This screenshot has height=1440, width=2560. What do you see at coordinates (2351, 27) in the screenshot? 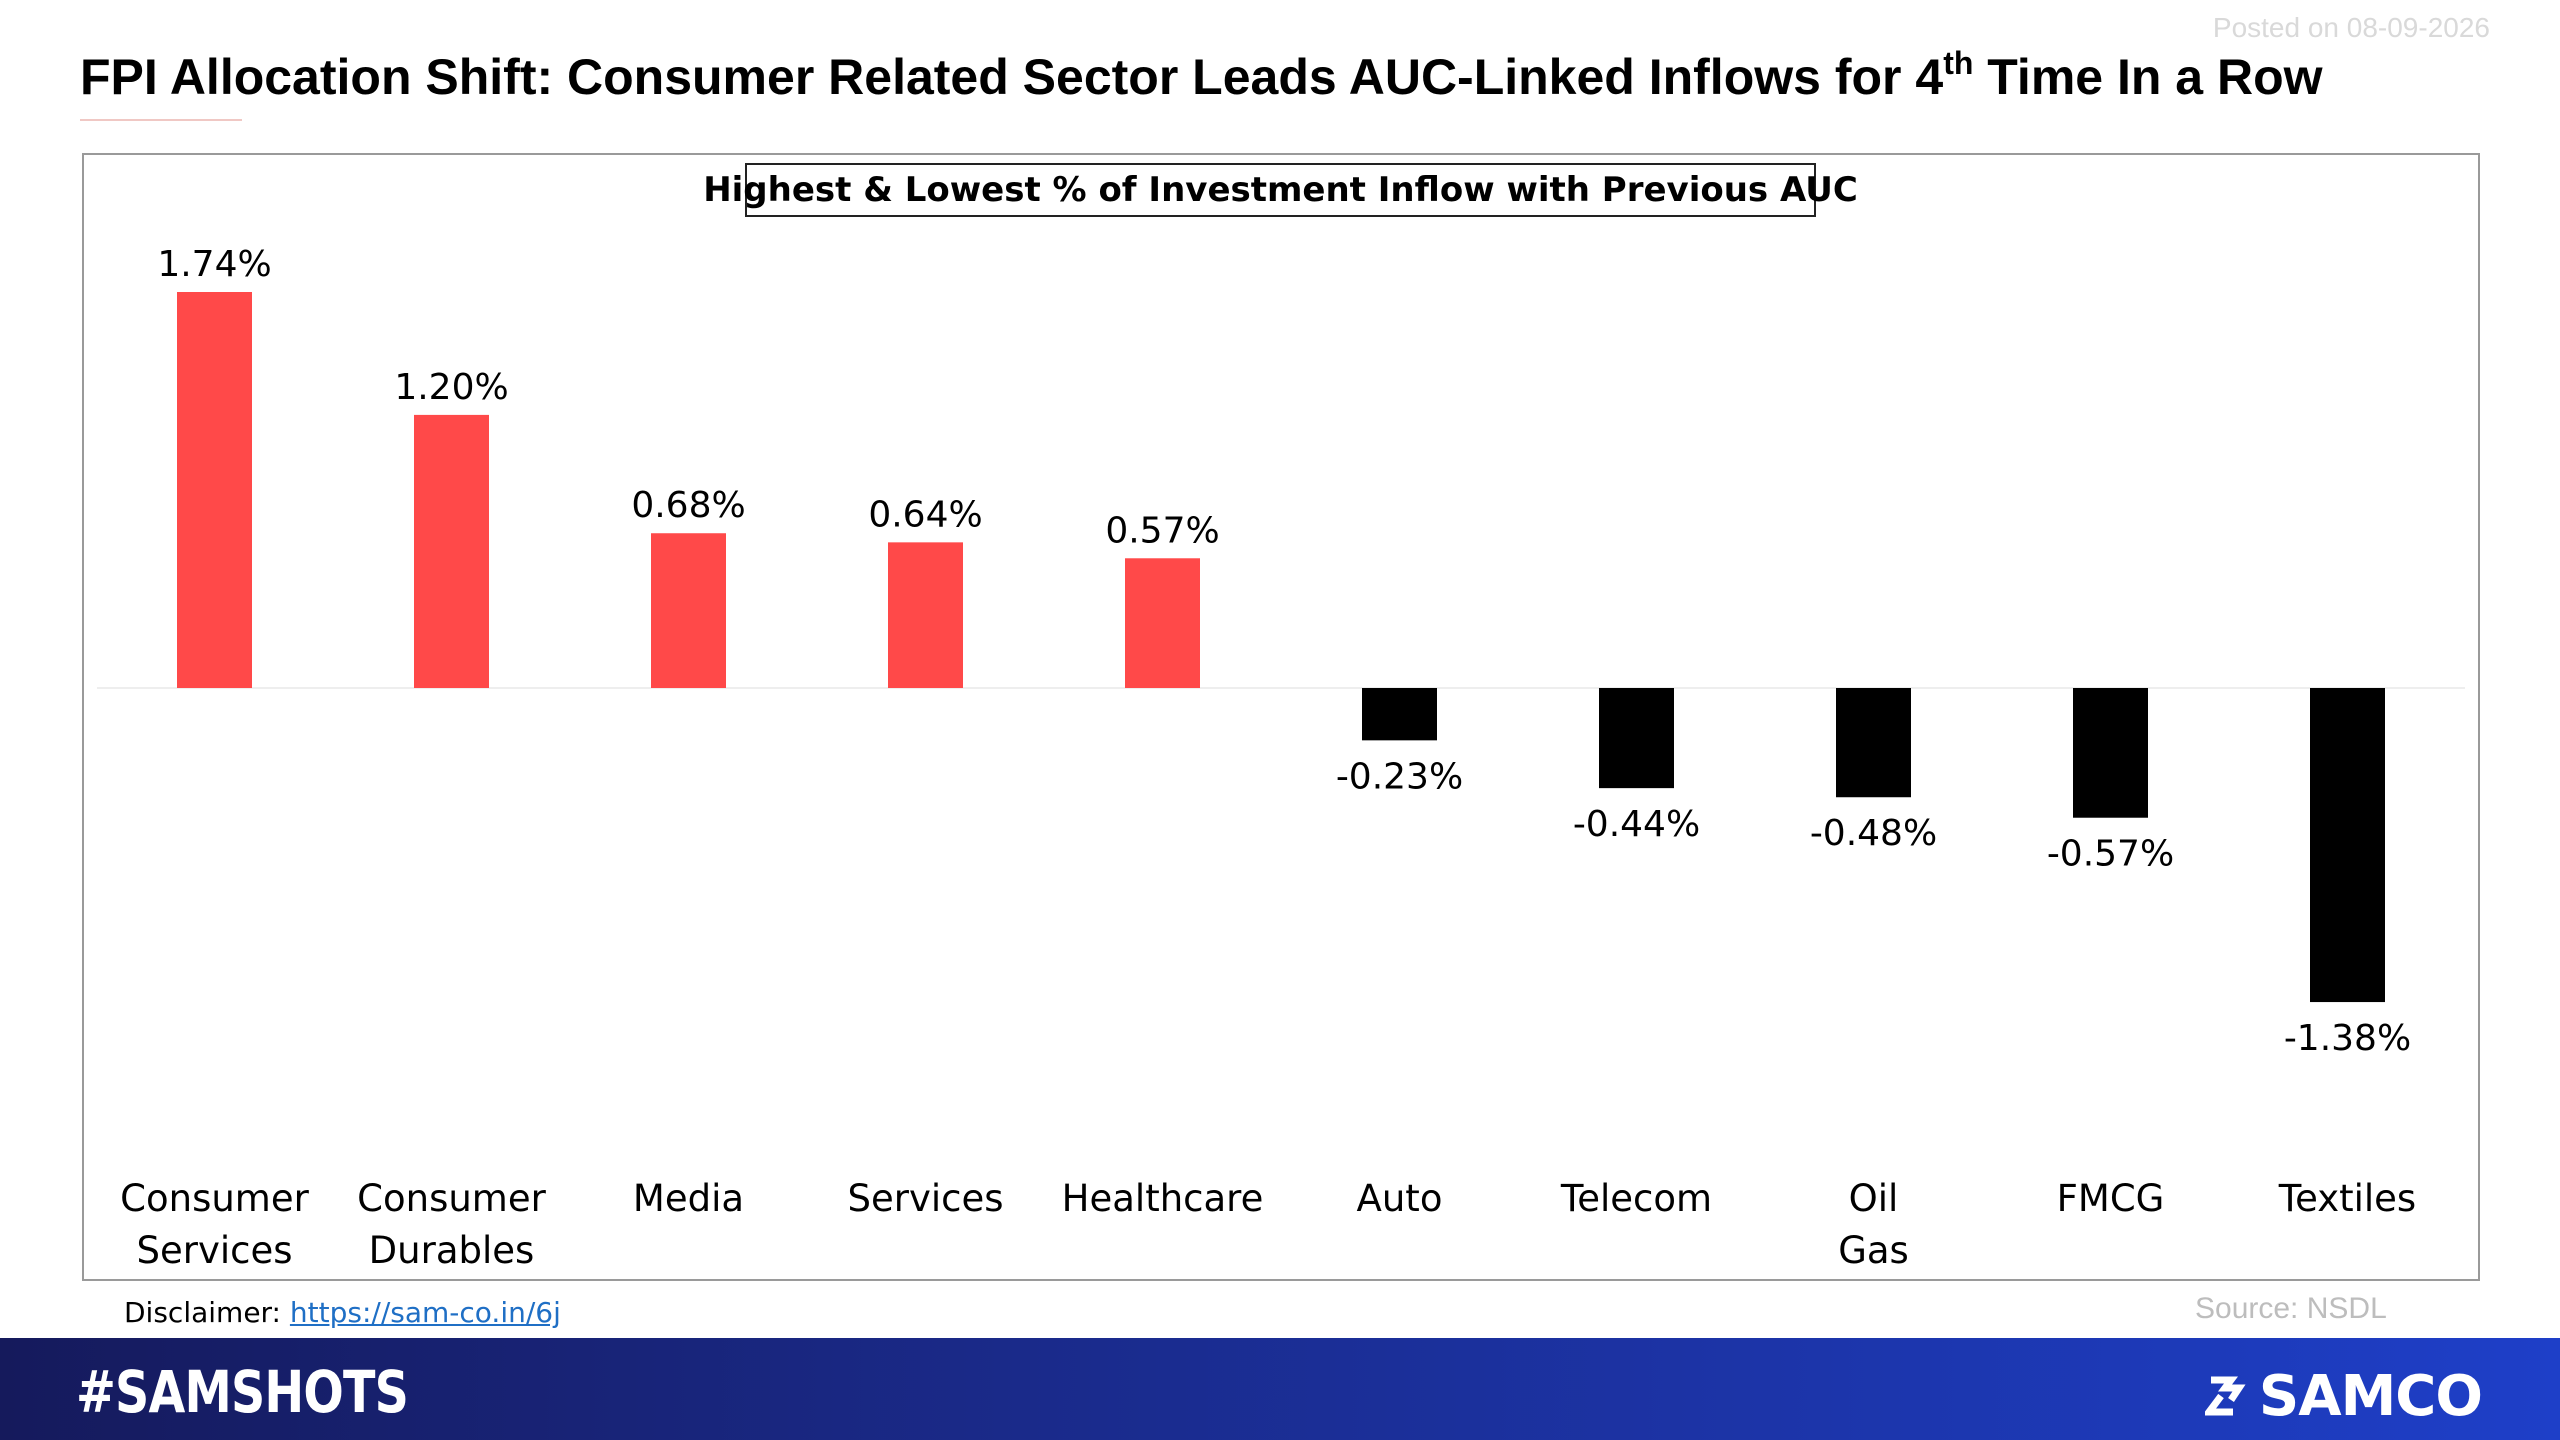
I see `posted-date: Posted on 08-09-2026` at bounding box center [2351, 27].